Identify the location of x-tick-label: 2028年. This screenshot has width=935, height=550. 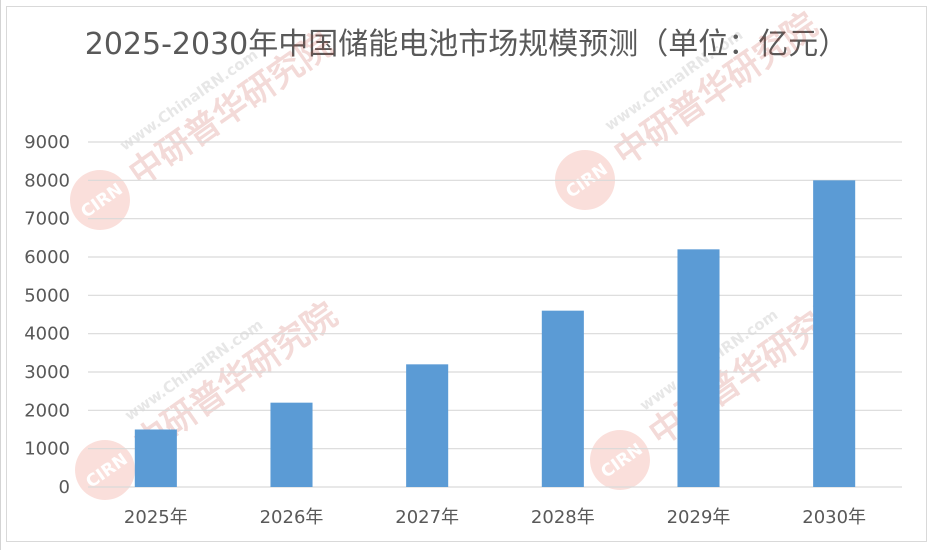
(563, 517).